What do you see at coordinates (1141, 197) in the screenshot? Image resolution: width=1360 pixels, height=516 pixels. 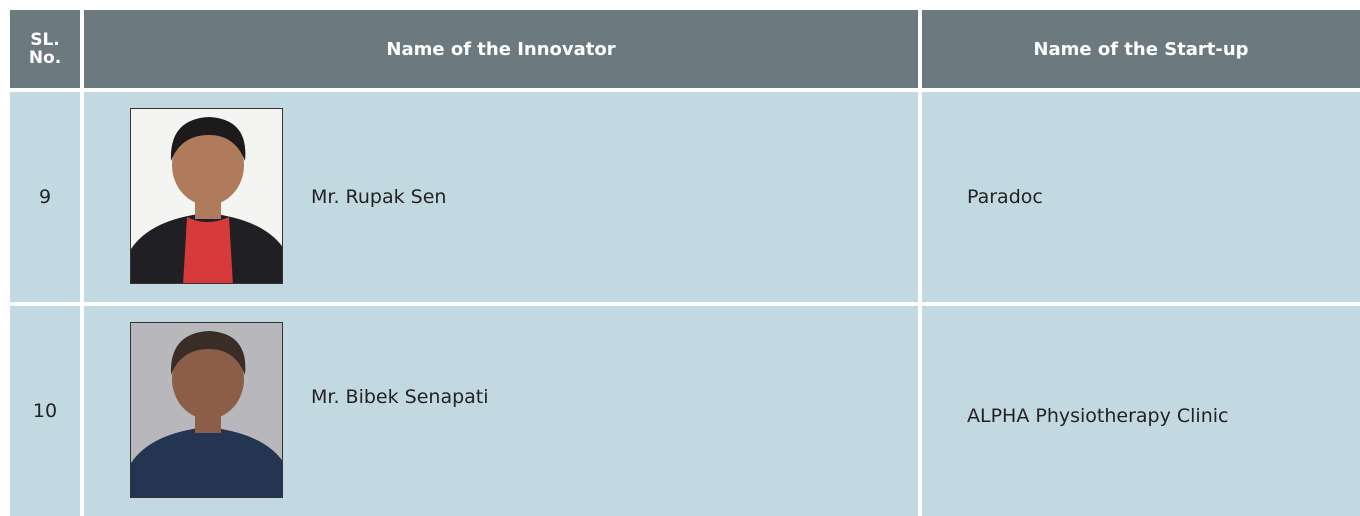 I see `startup-name: Paradoc` at bounding box center [1141, 197].